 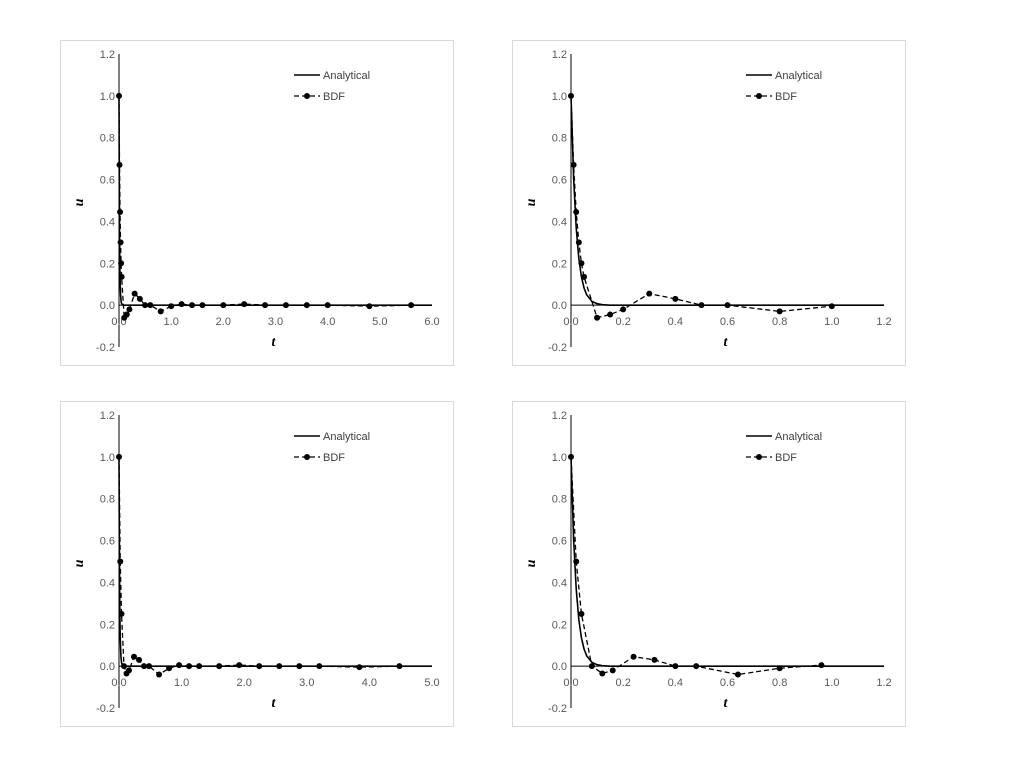 I want to click on y-tick-label: 0.4, so click(x=107, y=583).